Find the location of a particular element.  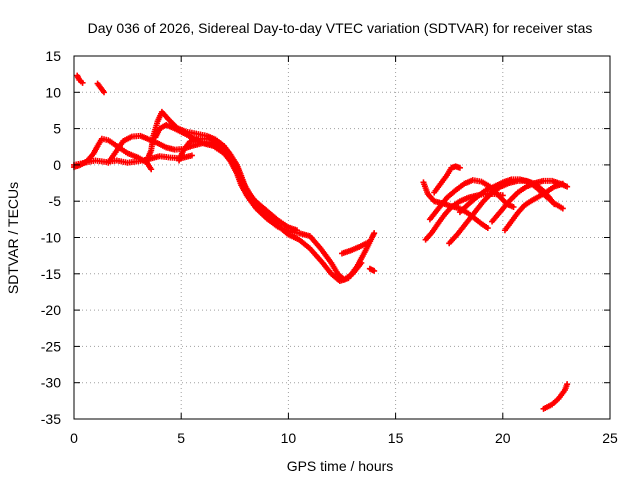

y-tick-label: 5 is located at coordinates (57, 129).